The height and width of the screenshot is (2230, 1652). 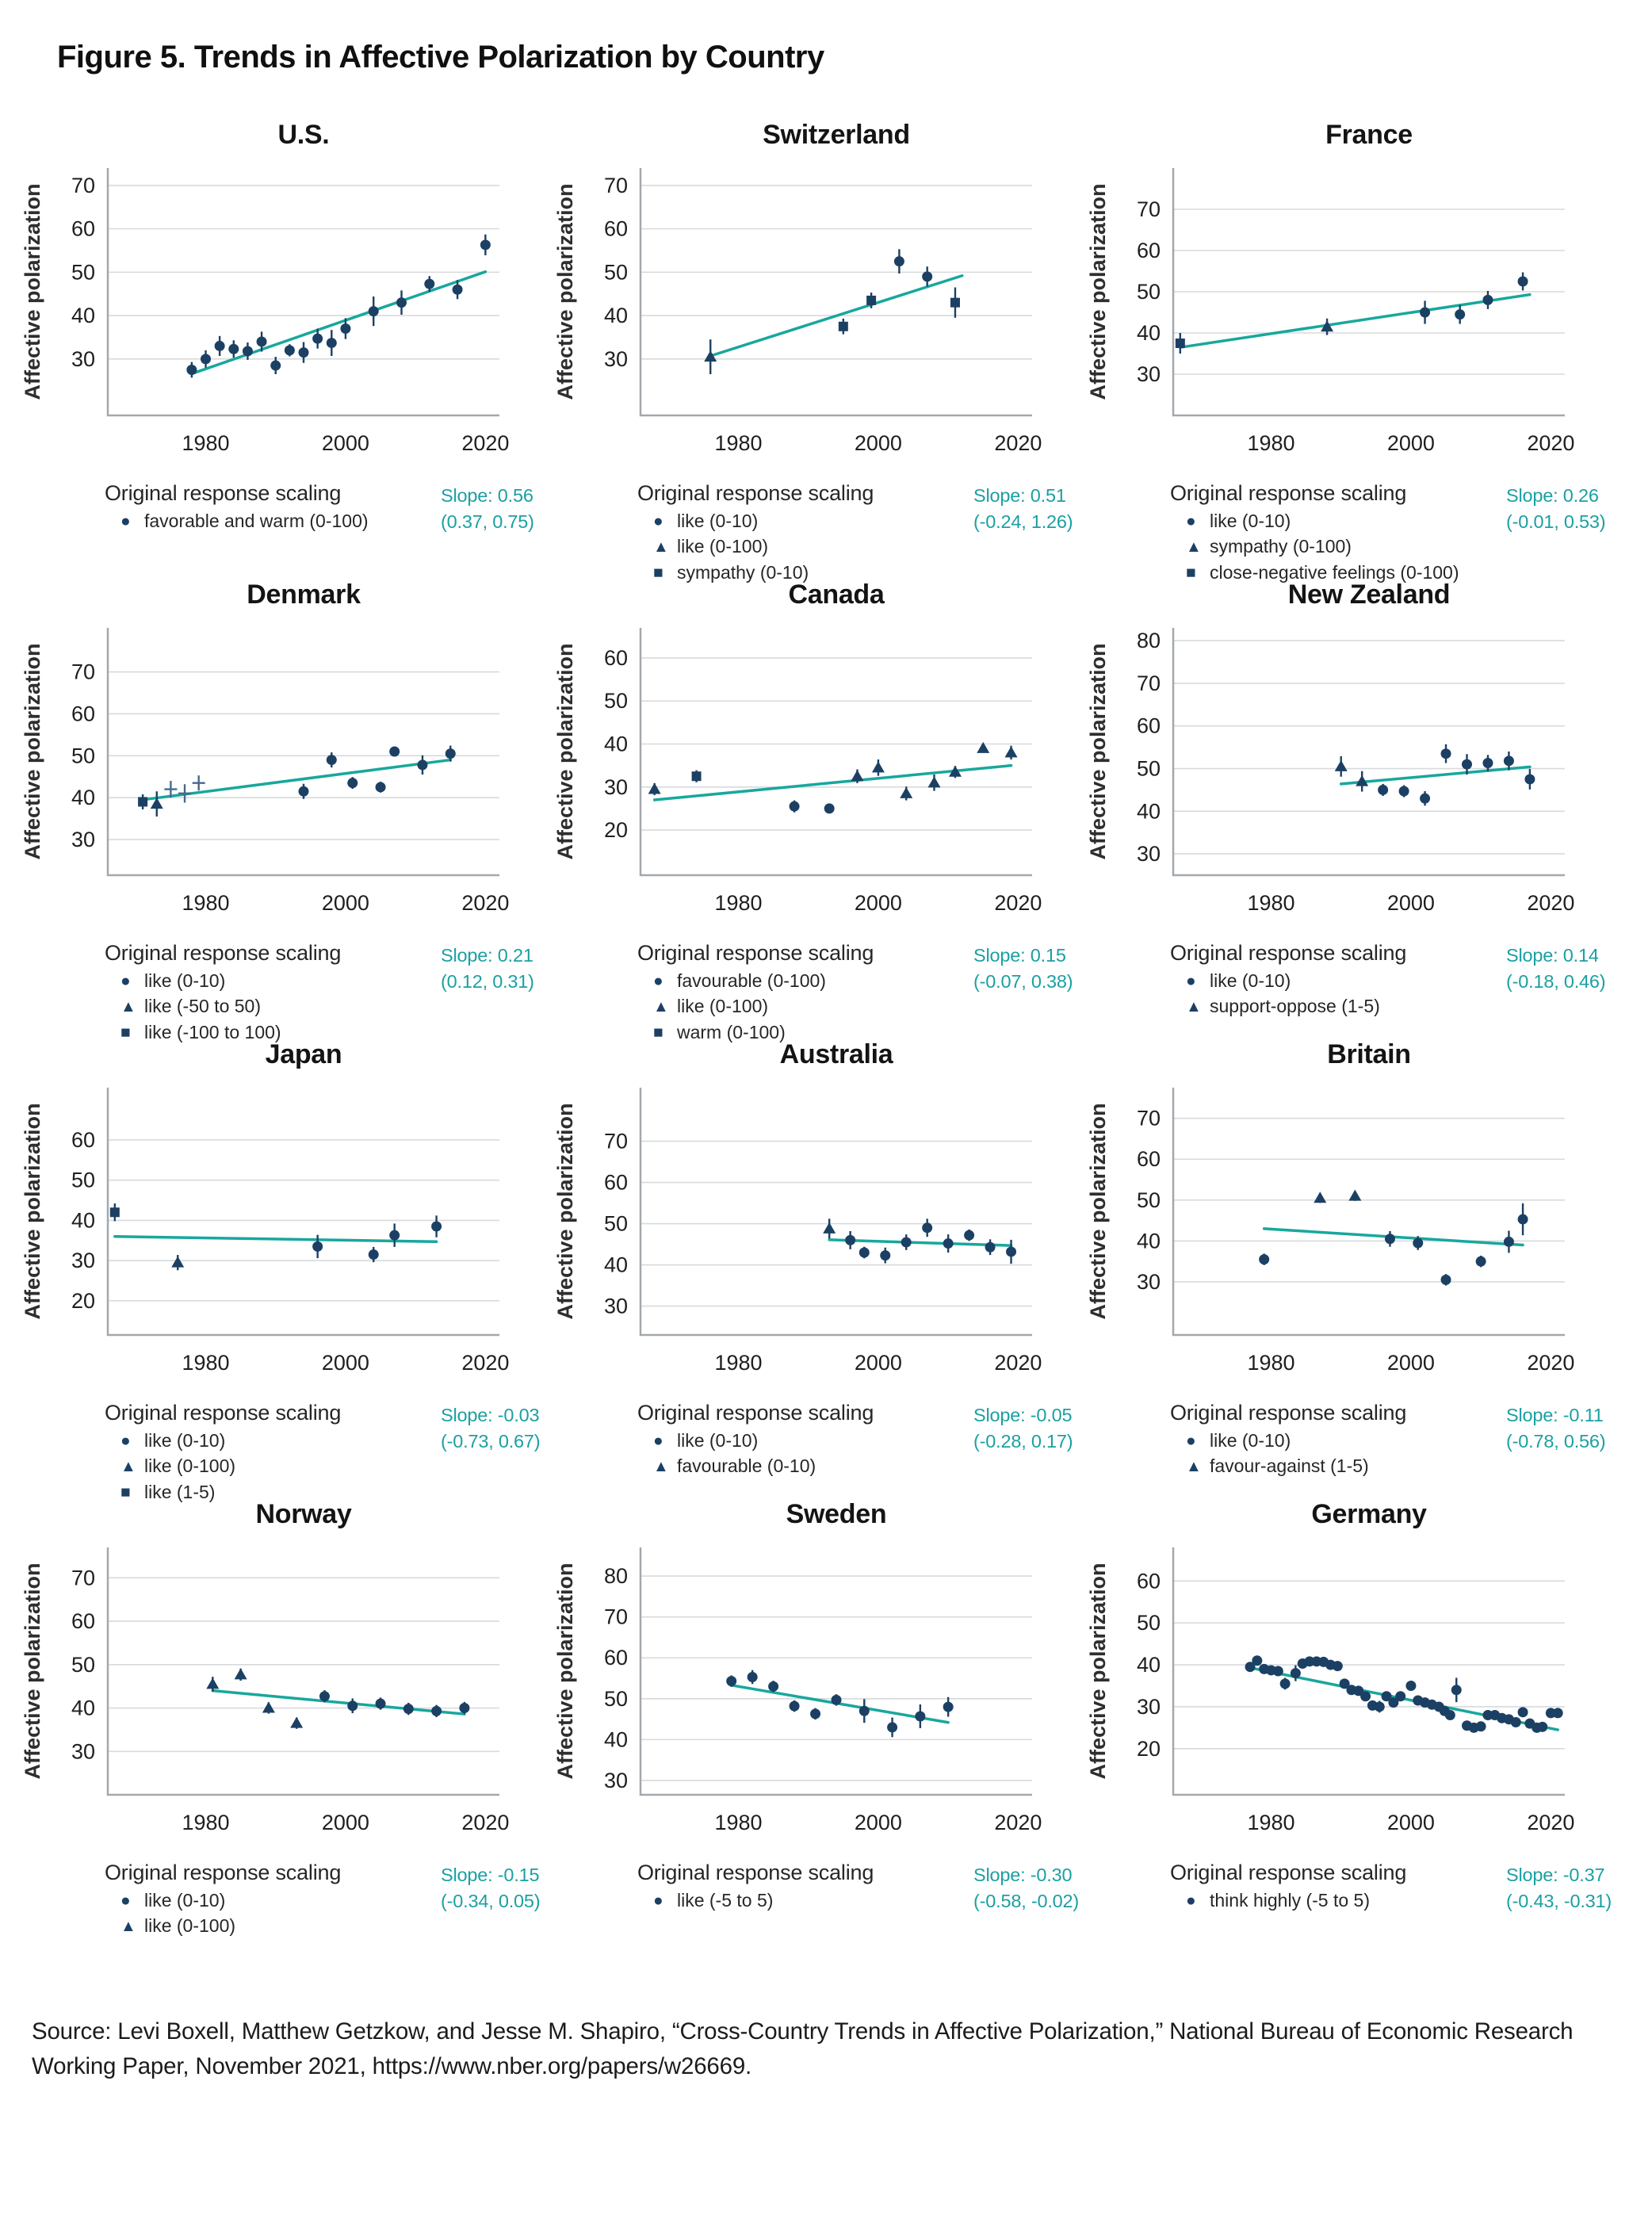 What do you see at coordinates (1023, 1415) in the screenshot?
I see `slope-value: Slope: -0.05` at bounding box center [1023, 1415].